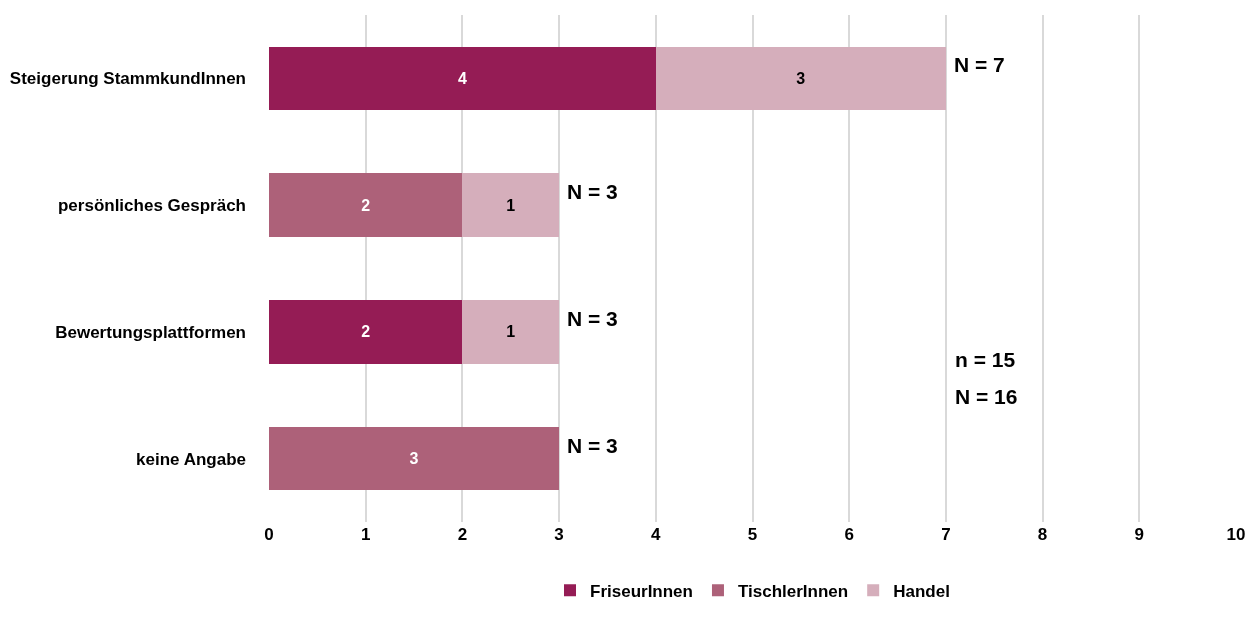 This screenshot has height=619, width=1256. What do you see at coordinates (921, 591) in the screenshot?
I see `legend-label: Handel` at bounding box center [921, 591].